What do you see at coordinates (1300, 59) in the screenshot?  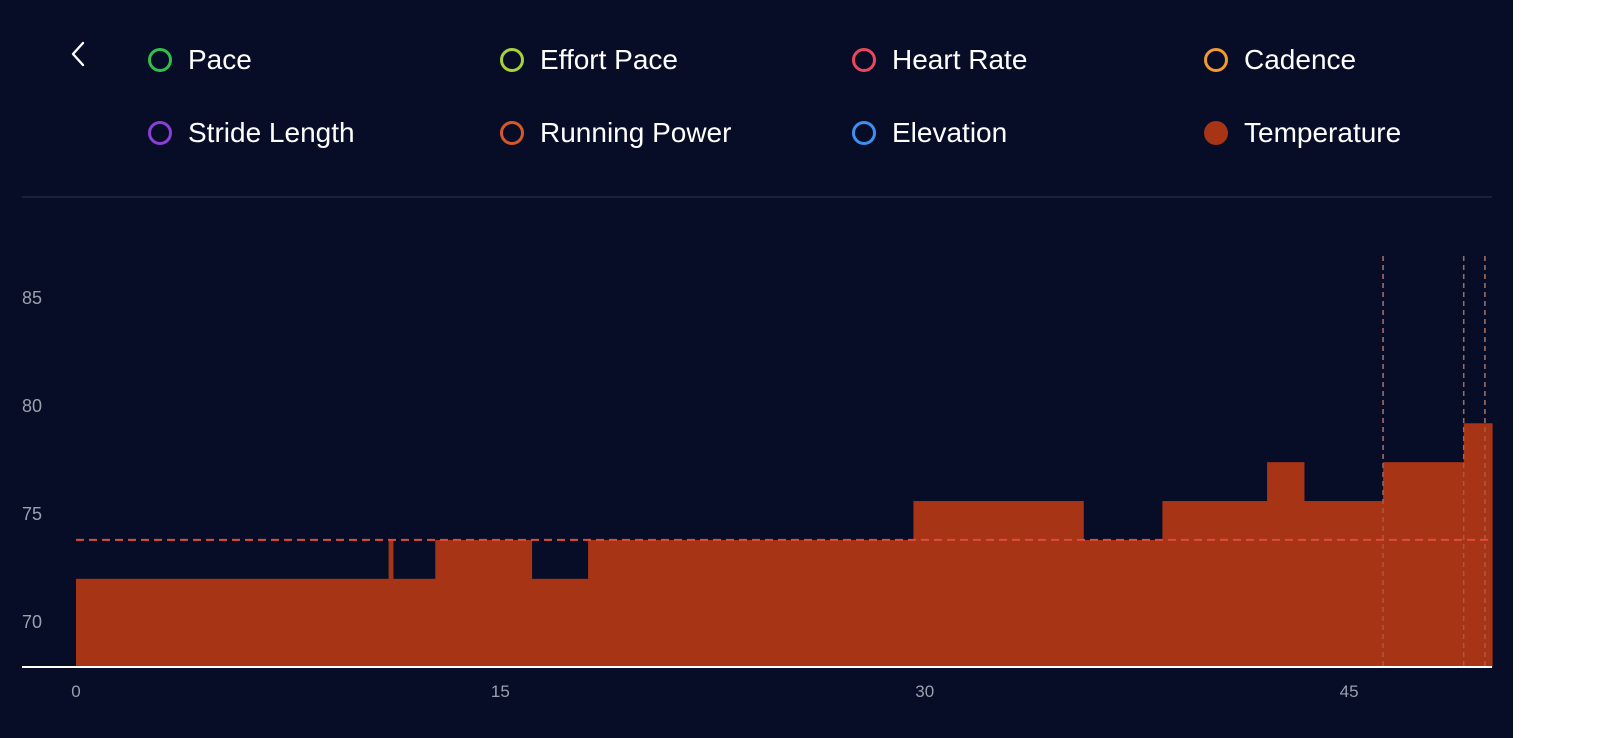 I see `legend-label: Cadence` at bounding box center [1300, 59].